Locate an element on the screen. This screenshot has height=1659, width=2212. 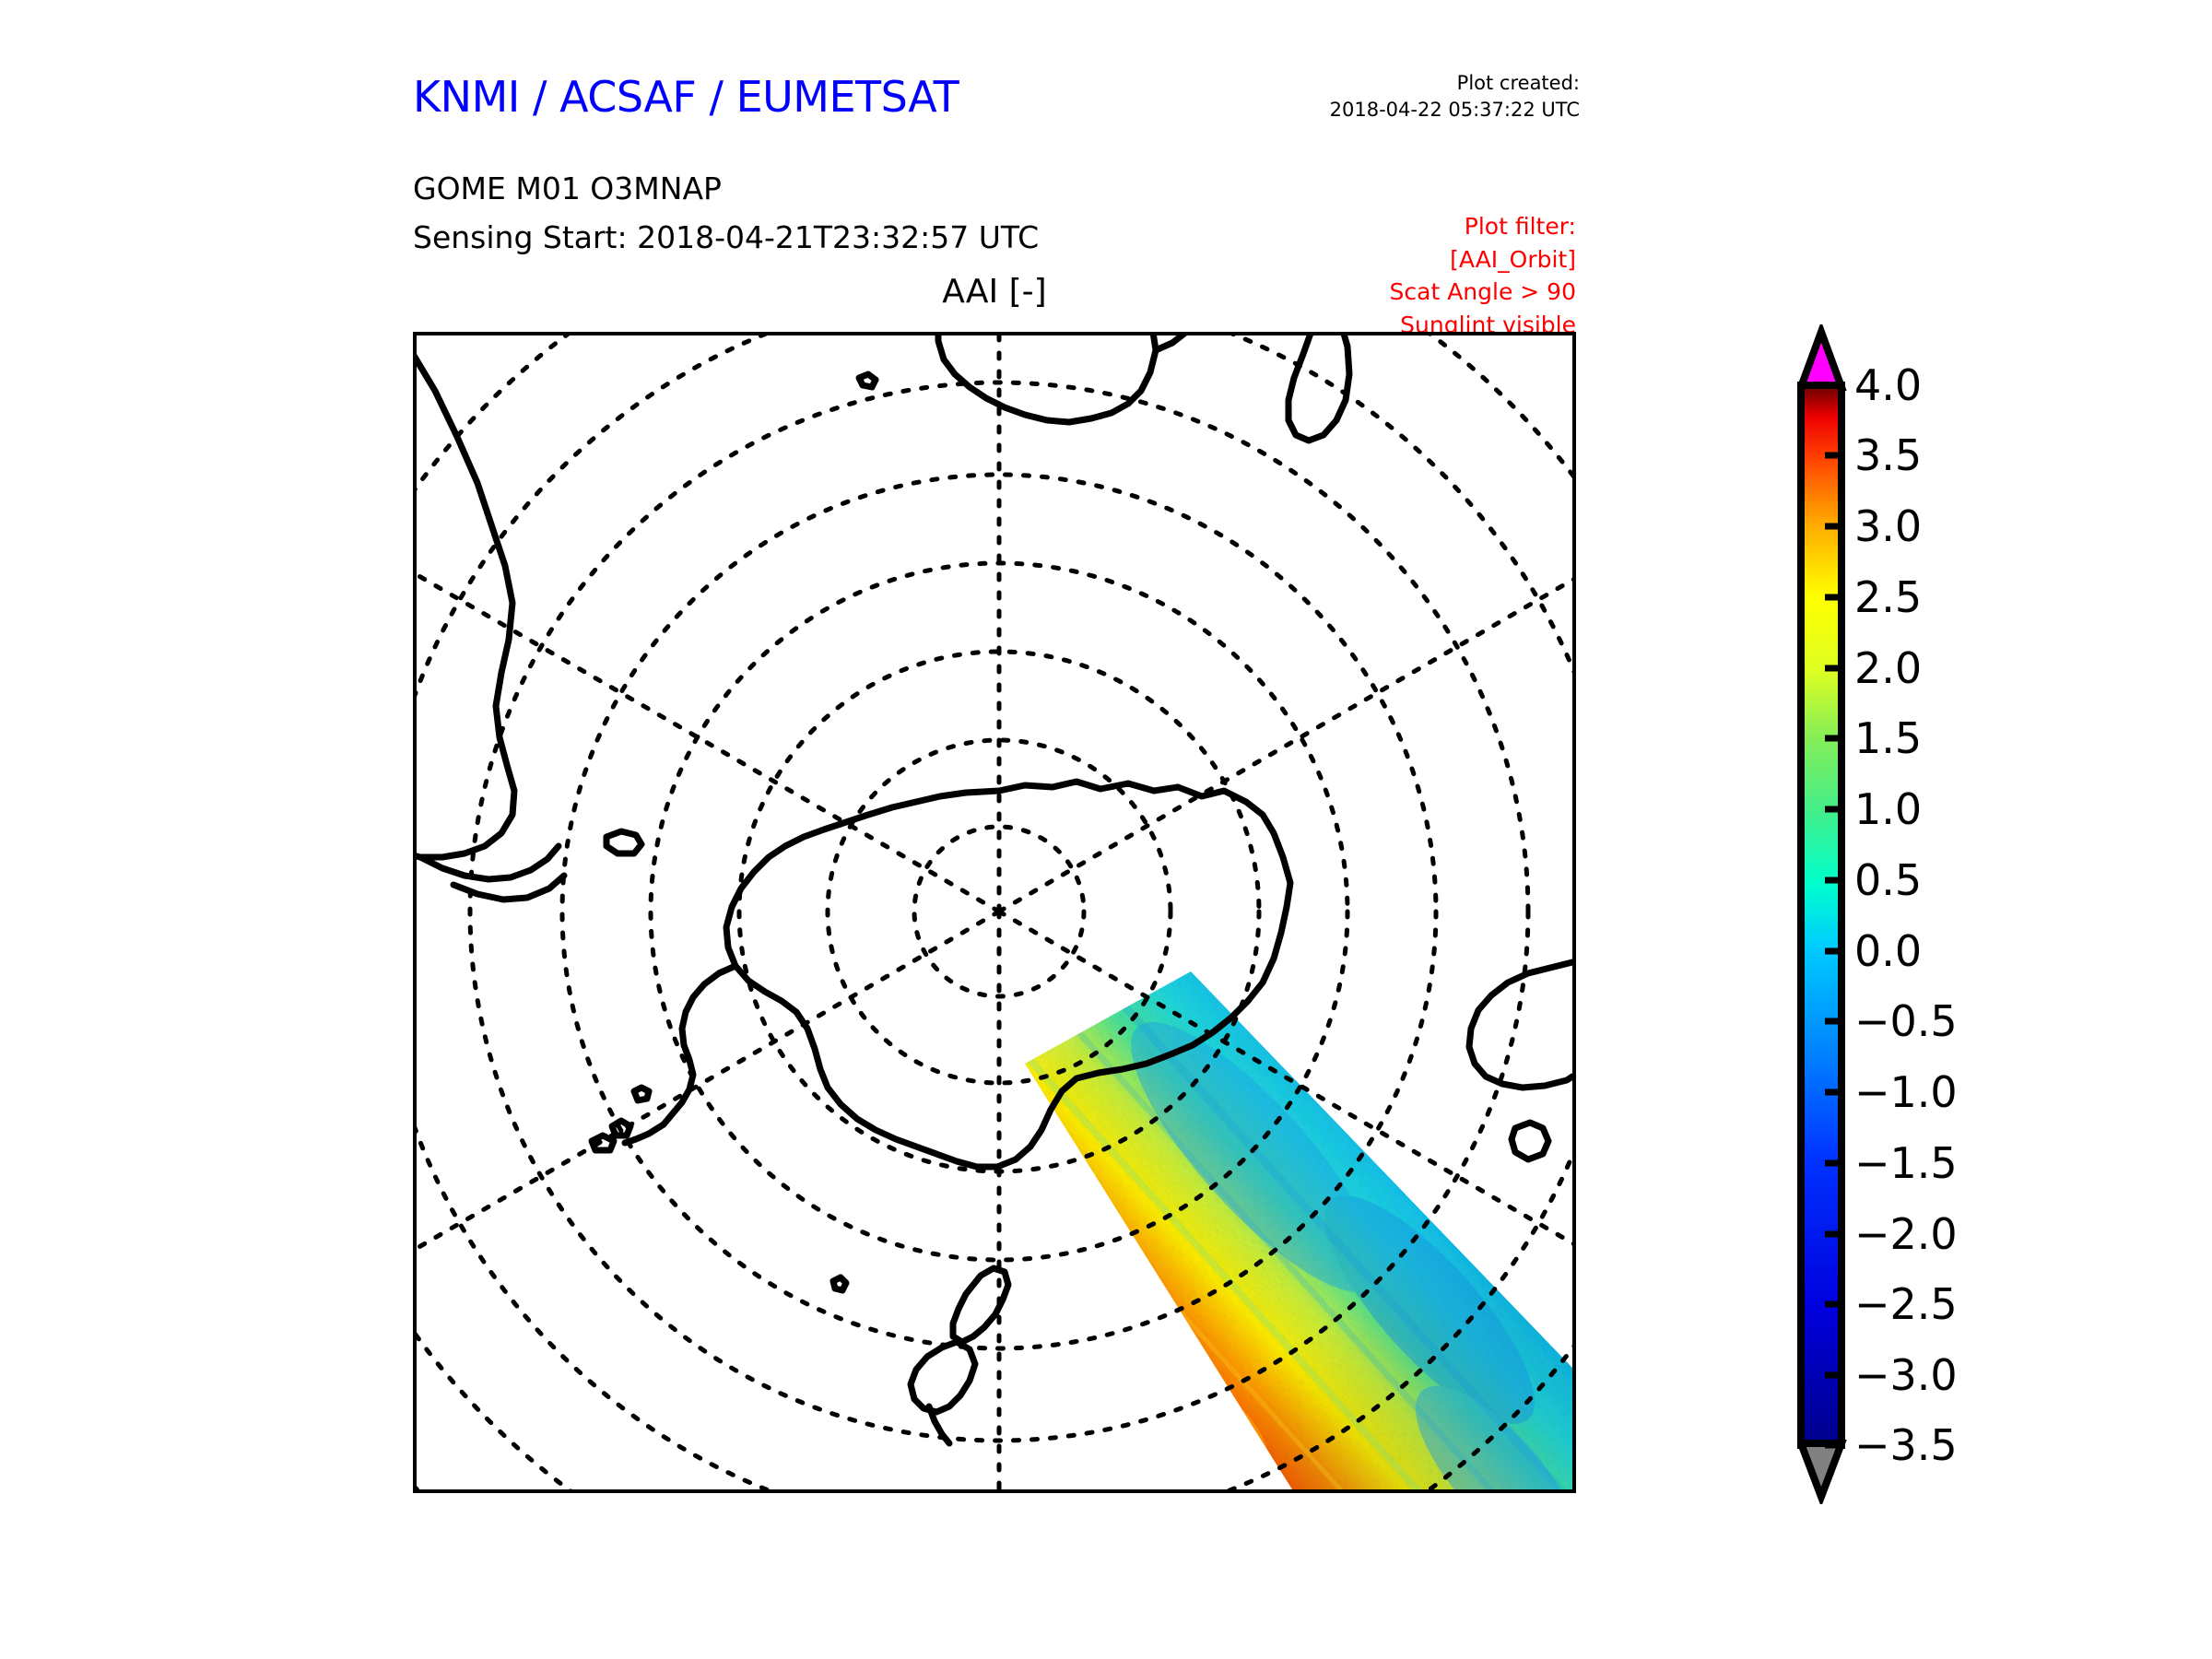
product-line: GOME M01 O3MNAP is located at coordinates (567, 188).